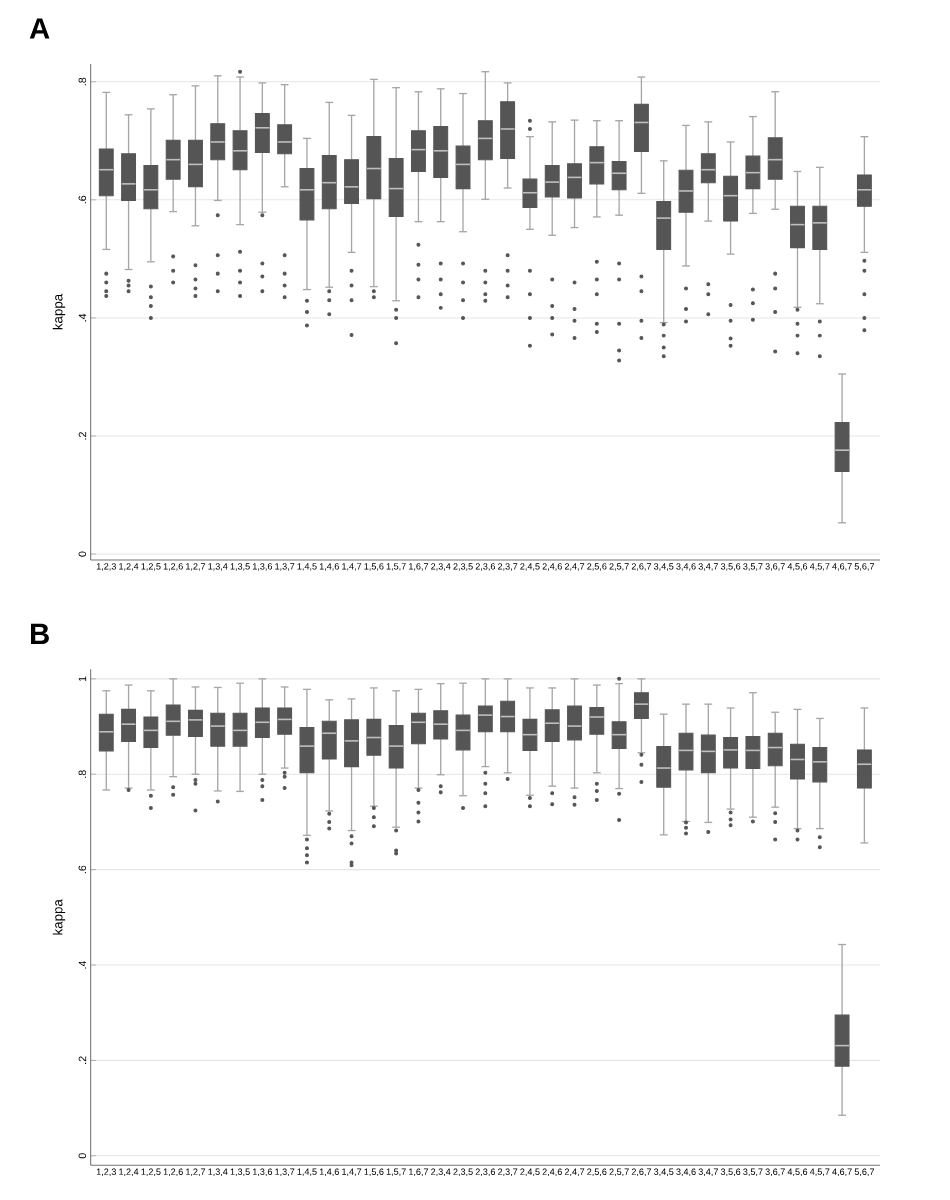 The height and width of the screenshot is (1200, 950). Describe the element at coordinates (40, 28) in the screenshot. I see `chart-title: A` at that location.